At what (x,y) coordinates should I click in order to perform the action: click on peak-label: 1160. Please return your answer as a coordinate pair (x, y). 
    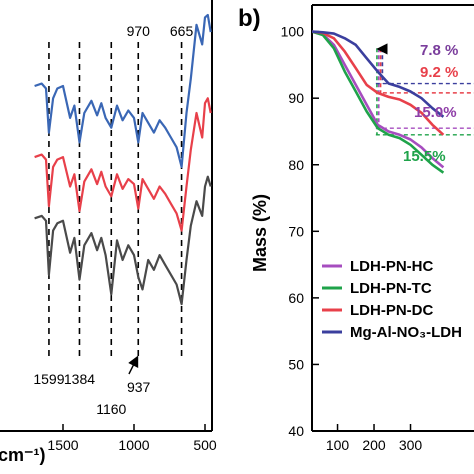
    Looking at the image, I should click on (111, 409).